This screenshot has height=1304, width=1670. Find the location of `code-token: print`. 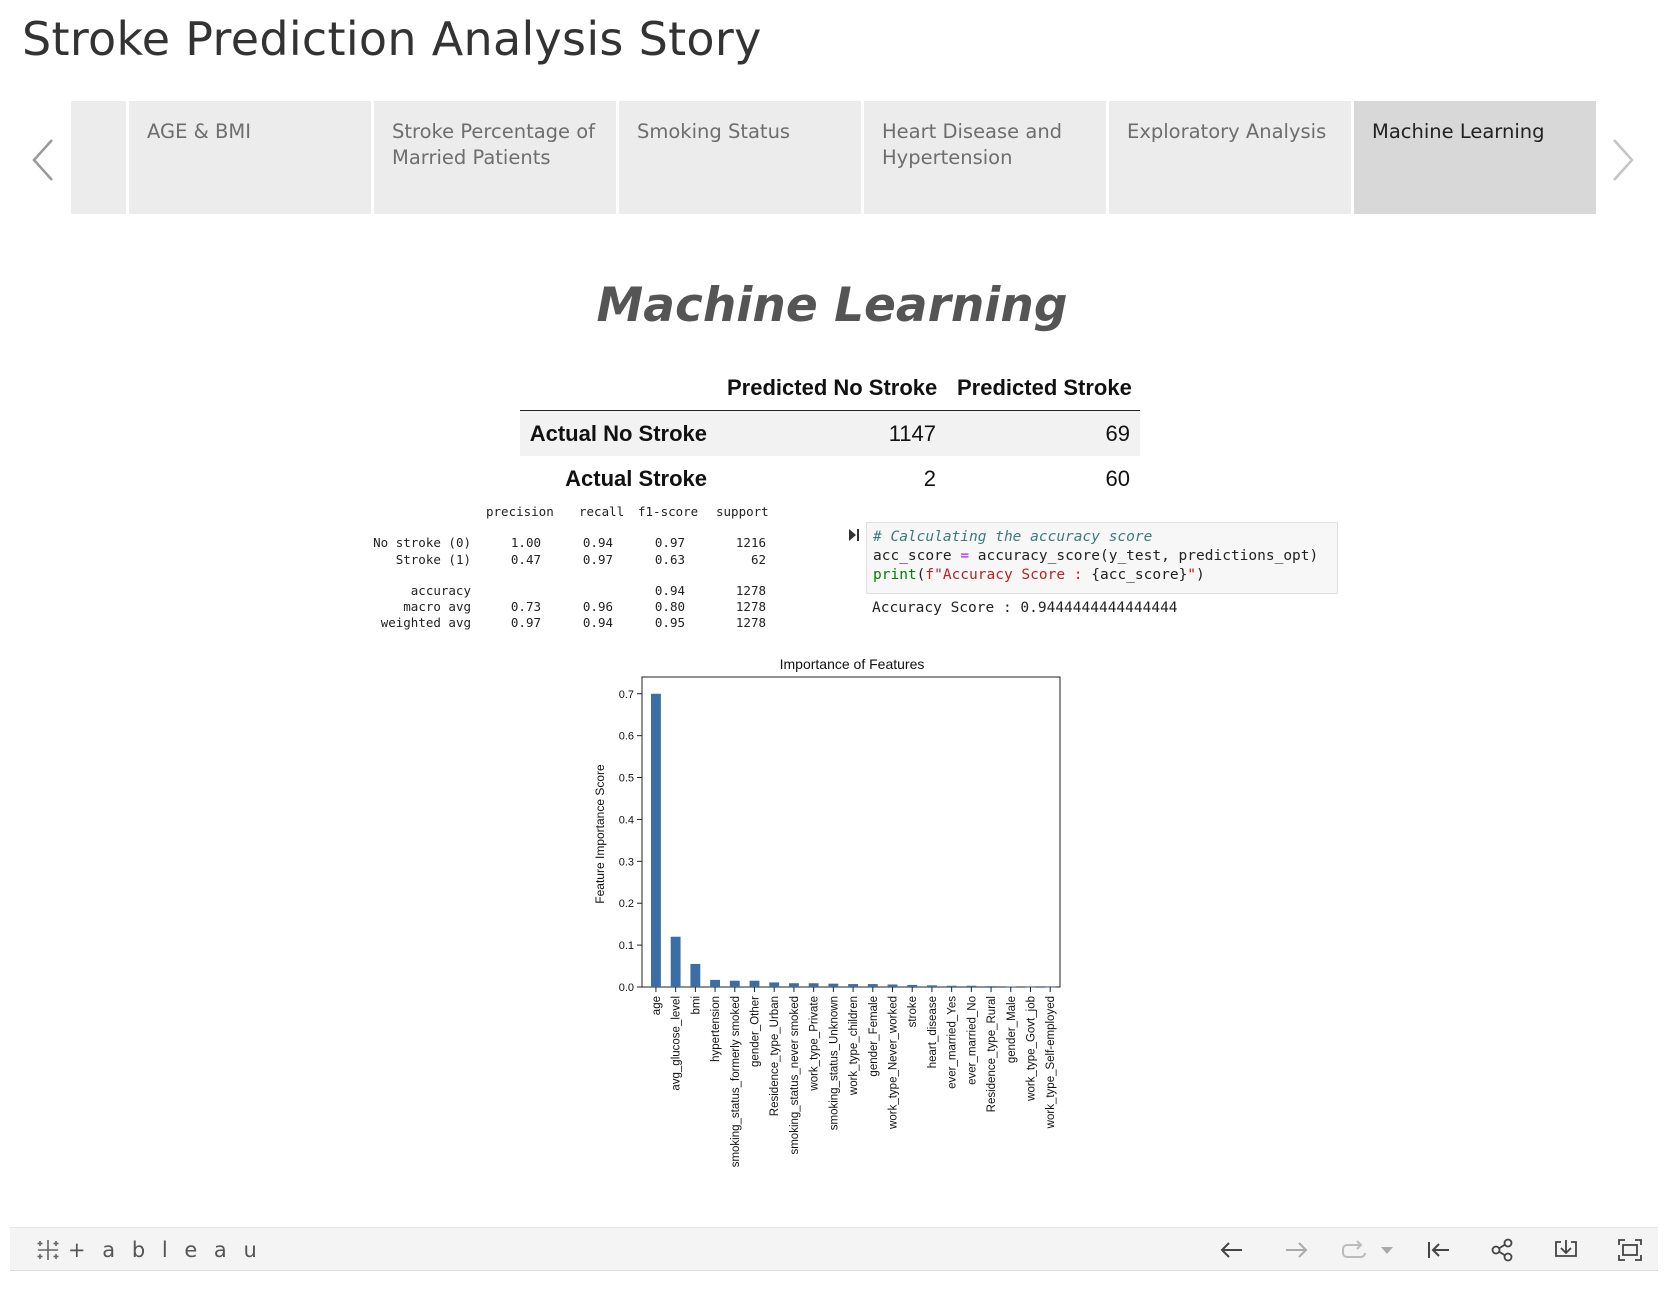

code-token: print is located at coordinates (895, 575).